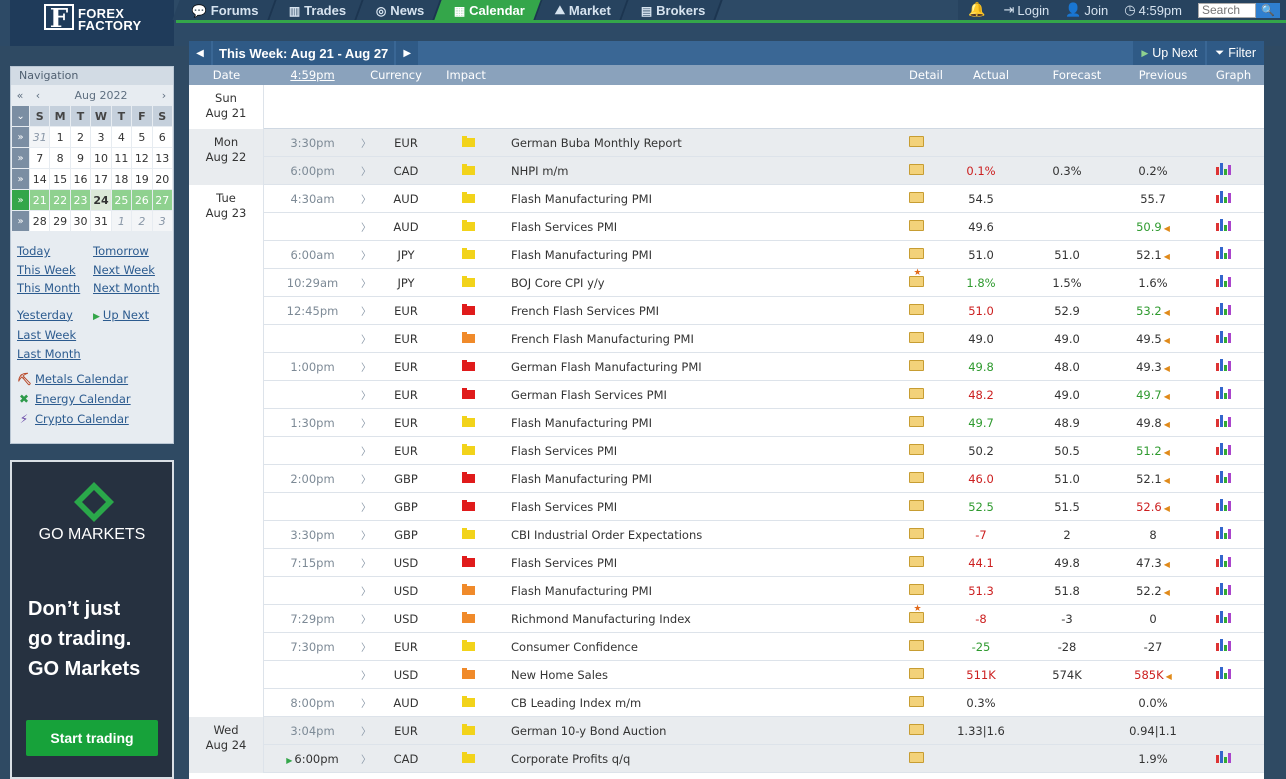 This screenshot has width=1286, height=779. I want to click on collapse-icon: ⌄, so click(21, 116).